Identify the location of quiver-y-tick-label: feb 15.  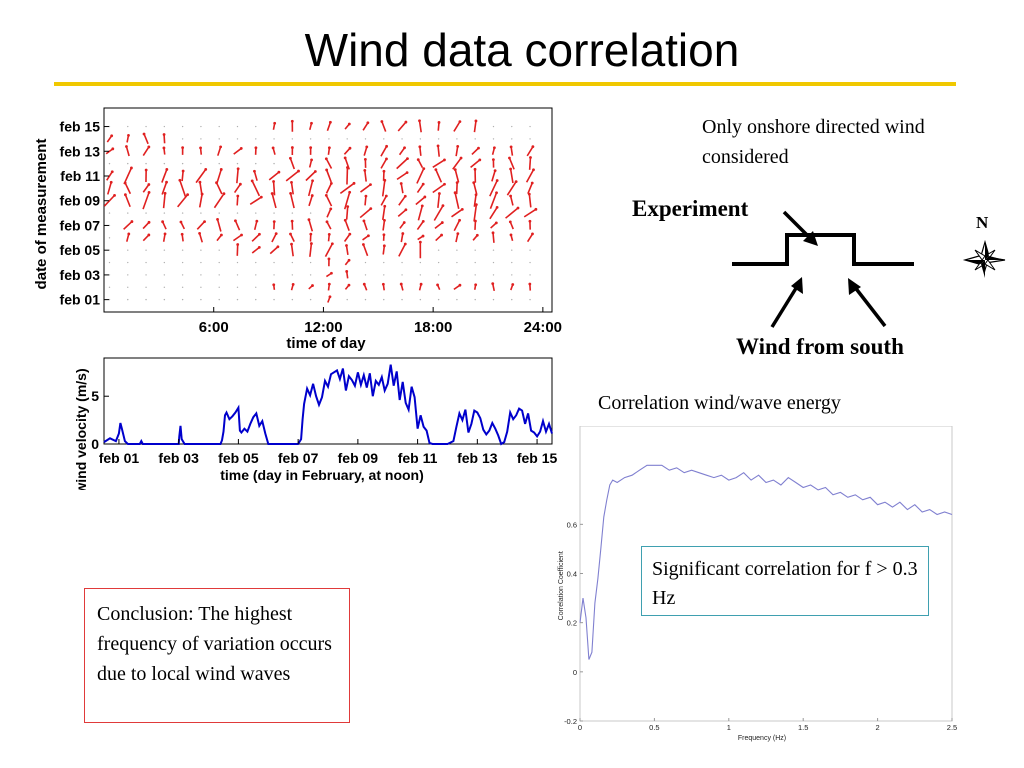
(80, 127).